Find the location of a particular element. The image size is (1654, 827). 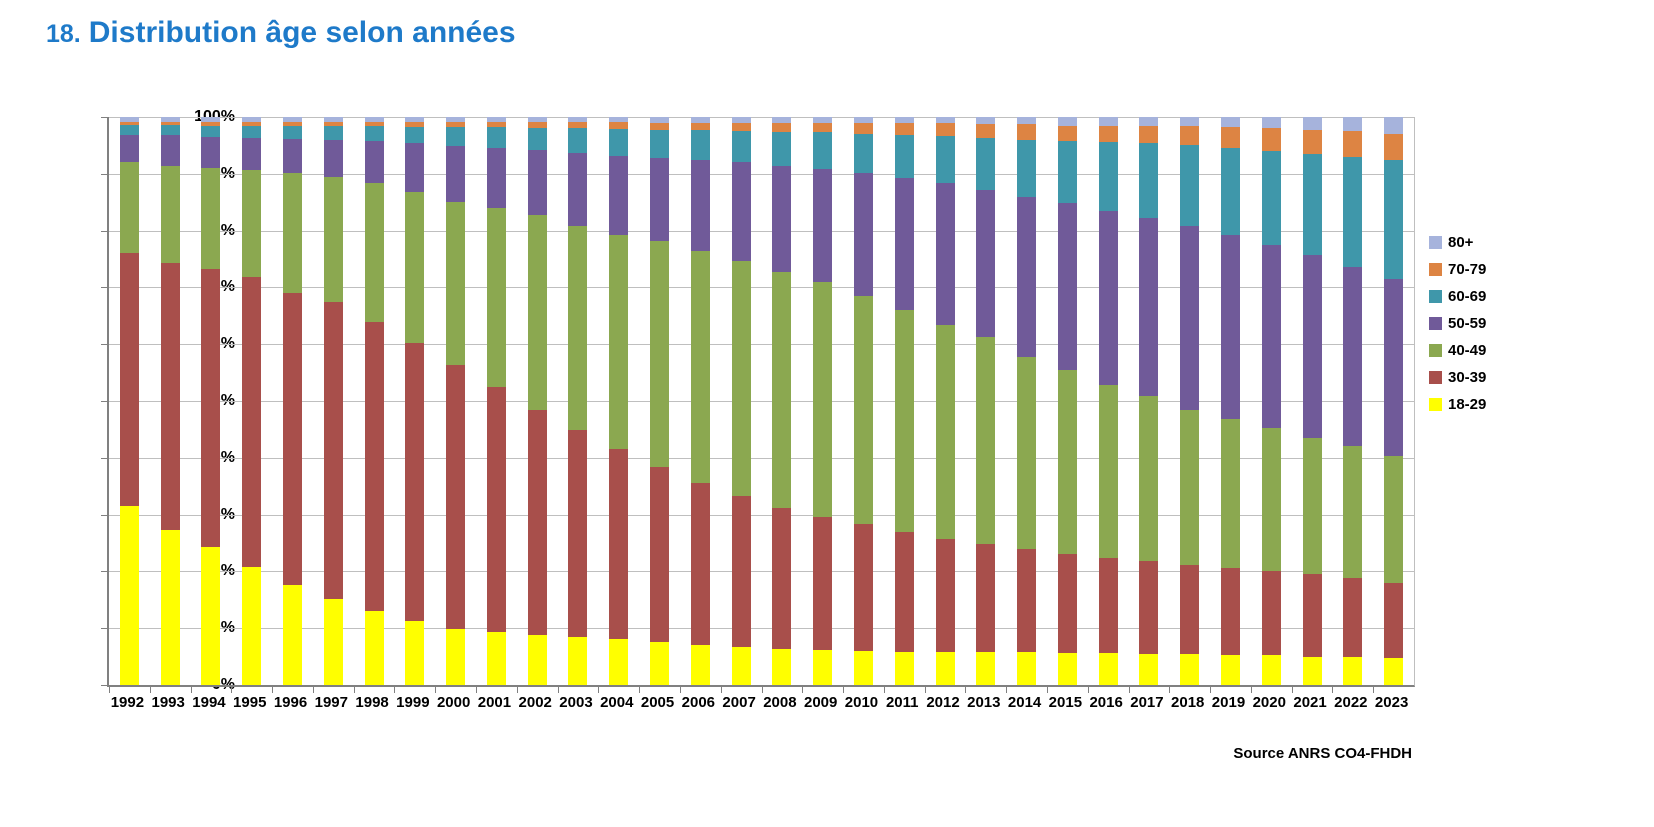

legend-label: 60-69 is located at coordinates (1467, 296).